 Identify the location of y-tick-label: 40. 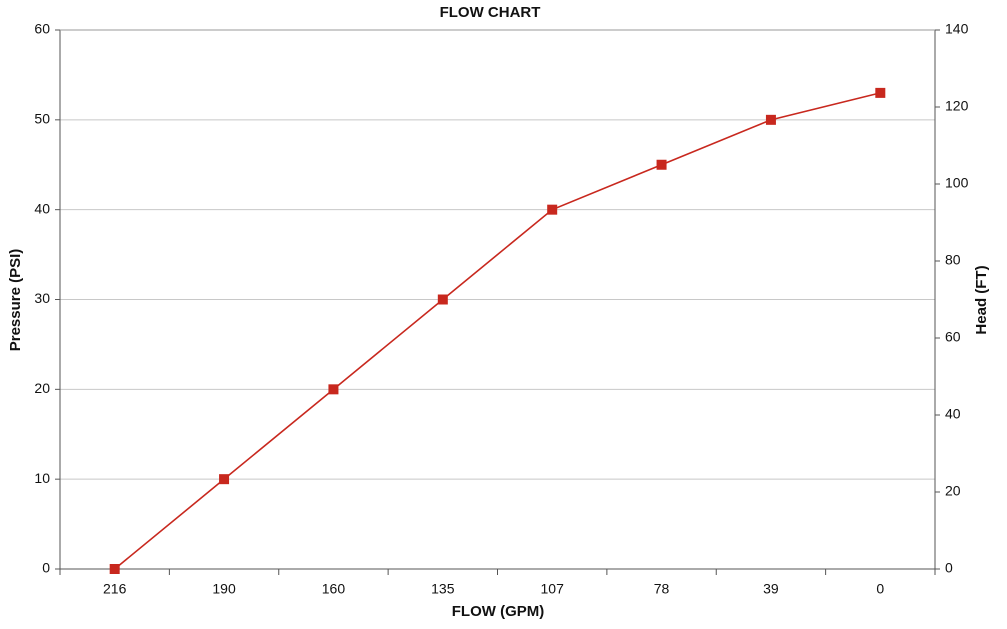
(42, 208).